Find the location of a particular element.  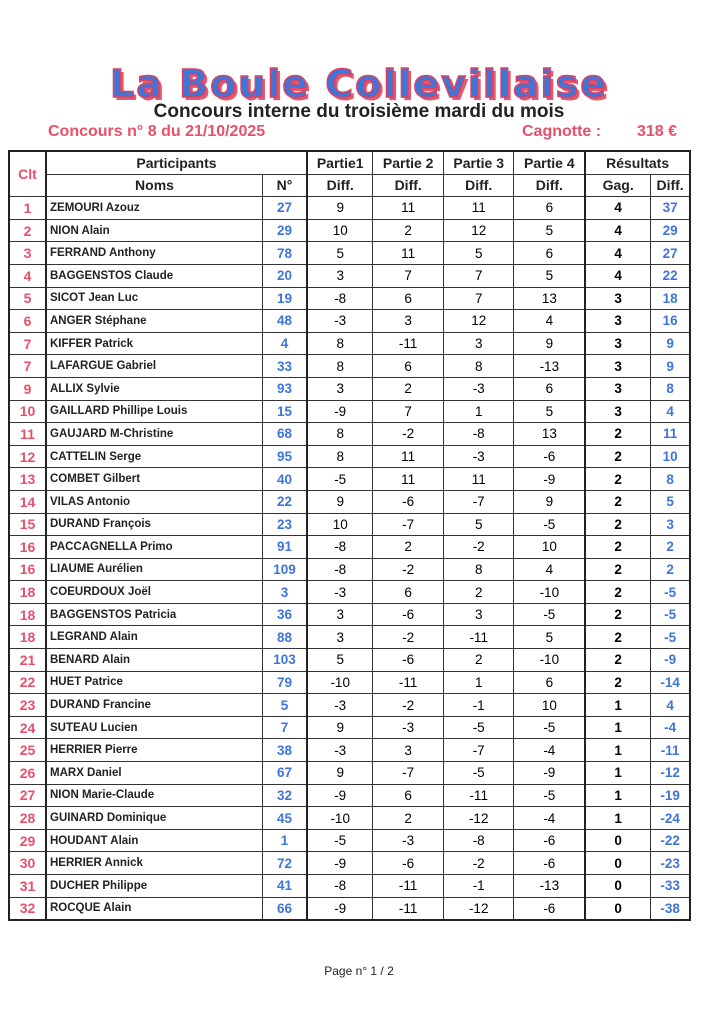

rank: 32 is located at coordinates (27, 908).